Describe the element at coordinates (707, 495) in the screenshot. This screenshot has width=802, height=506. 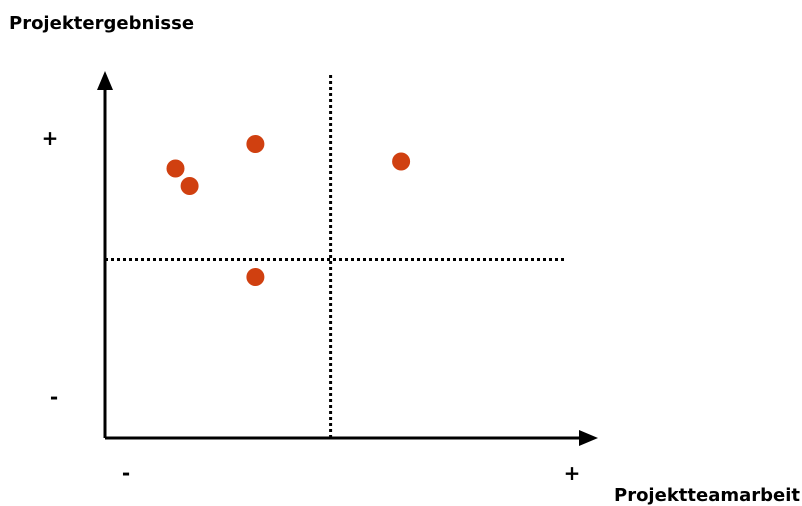
I see `x-axis-title: Projektteamarbeit` at that location.